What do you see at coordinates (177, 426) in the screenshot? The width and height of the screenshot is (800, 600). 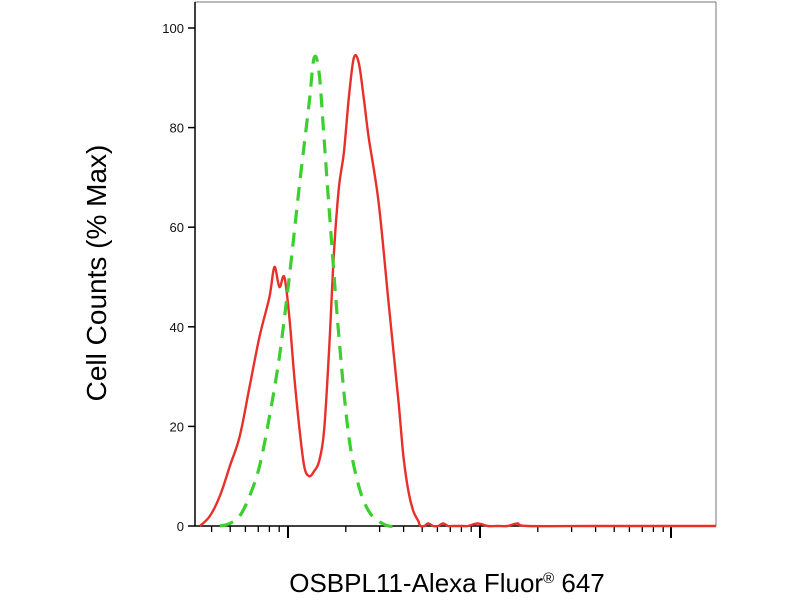 I see `y-tick-label: 20` at bounding box center [177, 426].